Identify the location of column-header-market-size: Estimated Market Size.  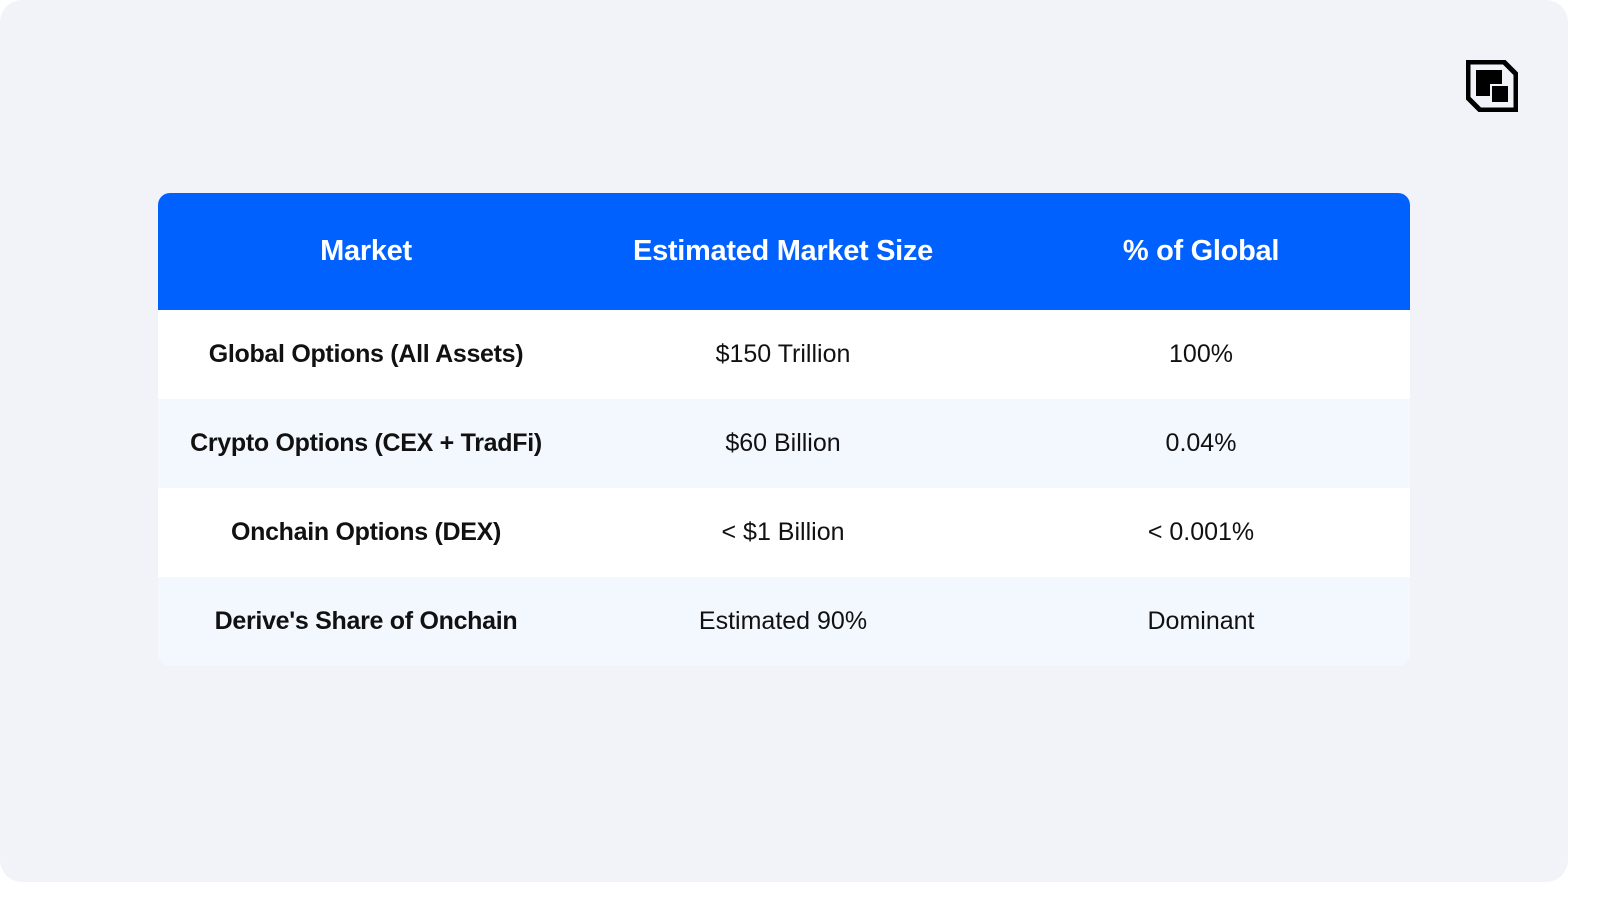
(783, 251).